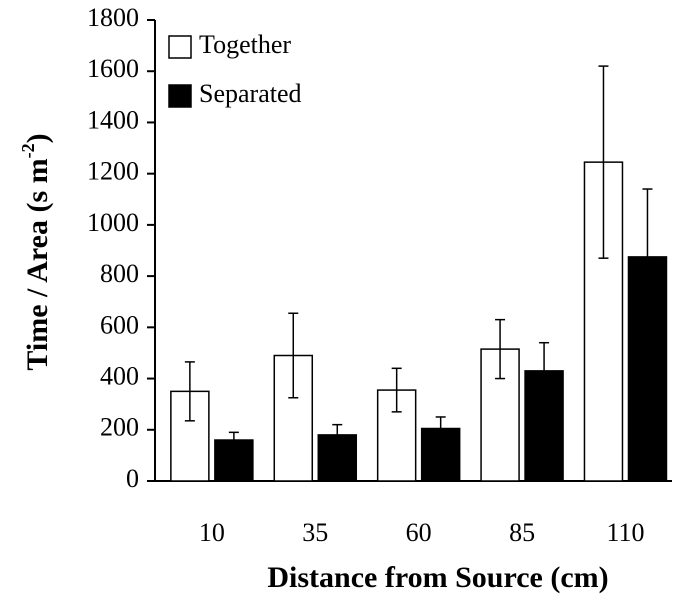 The width and height of the screenshot is (681, 602). What do you see at coordinates (37, 138) in the screenshot?
I see `y-label-part: )` at bounding box center [37, 138].